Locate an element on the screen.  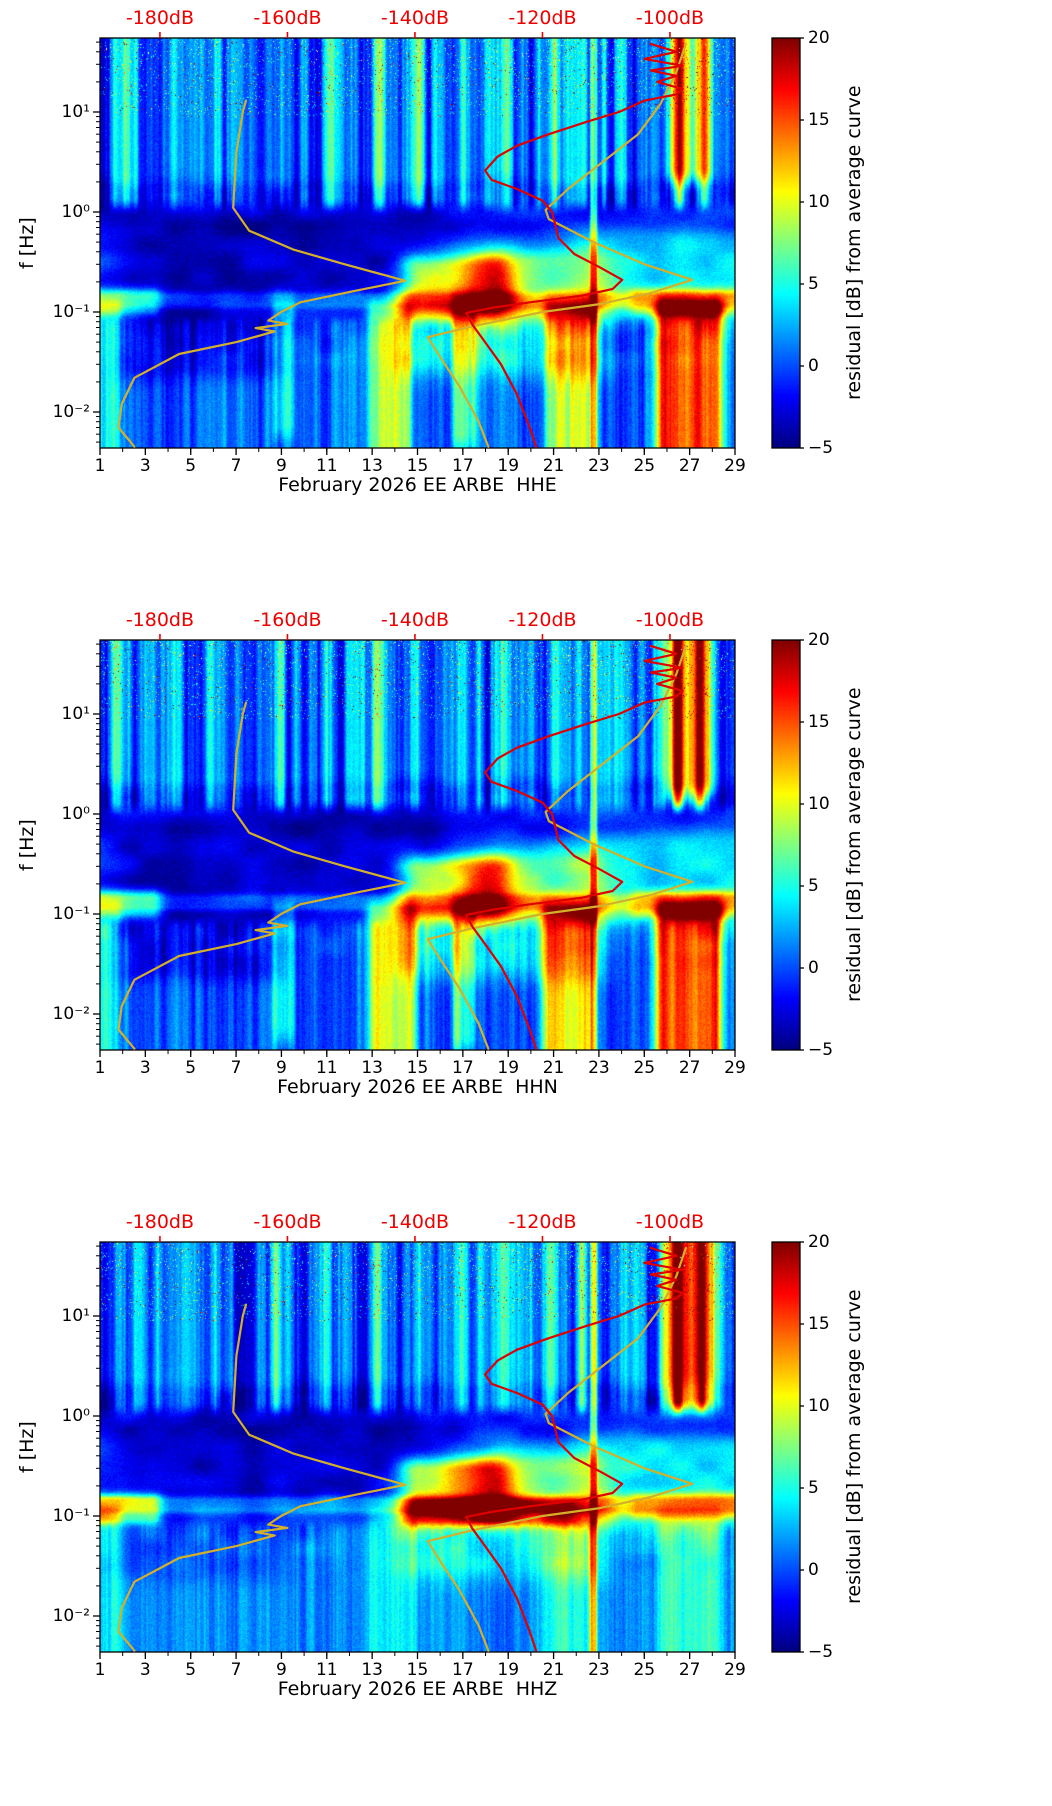
colorbar-gradient-hhe is located at coordinates (786, 243).